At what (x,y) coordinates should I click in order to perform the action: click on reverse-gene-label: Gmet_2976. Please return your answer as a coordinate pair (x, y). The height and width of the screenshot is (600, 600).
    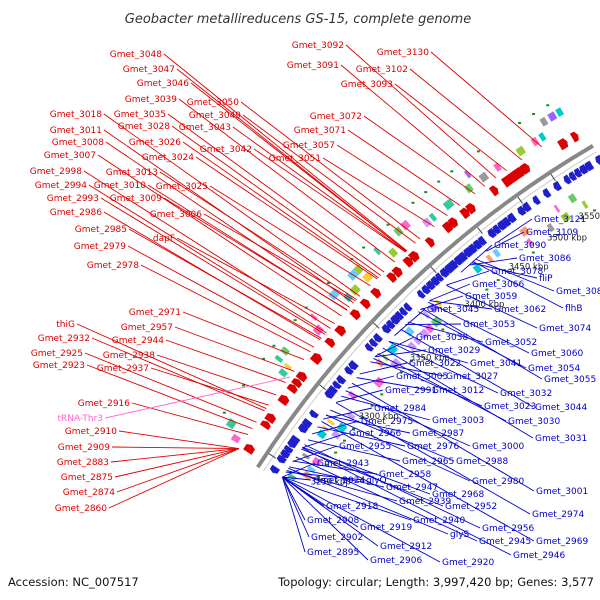
    Looking at the image, I should click on (433, 447).